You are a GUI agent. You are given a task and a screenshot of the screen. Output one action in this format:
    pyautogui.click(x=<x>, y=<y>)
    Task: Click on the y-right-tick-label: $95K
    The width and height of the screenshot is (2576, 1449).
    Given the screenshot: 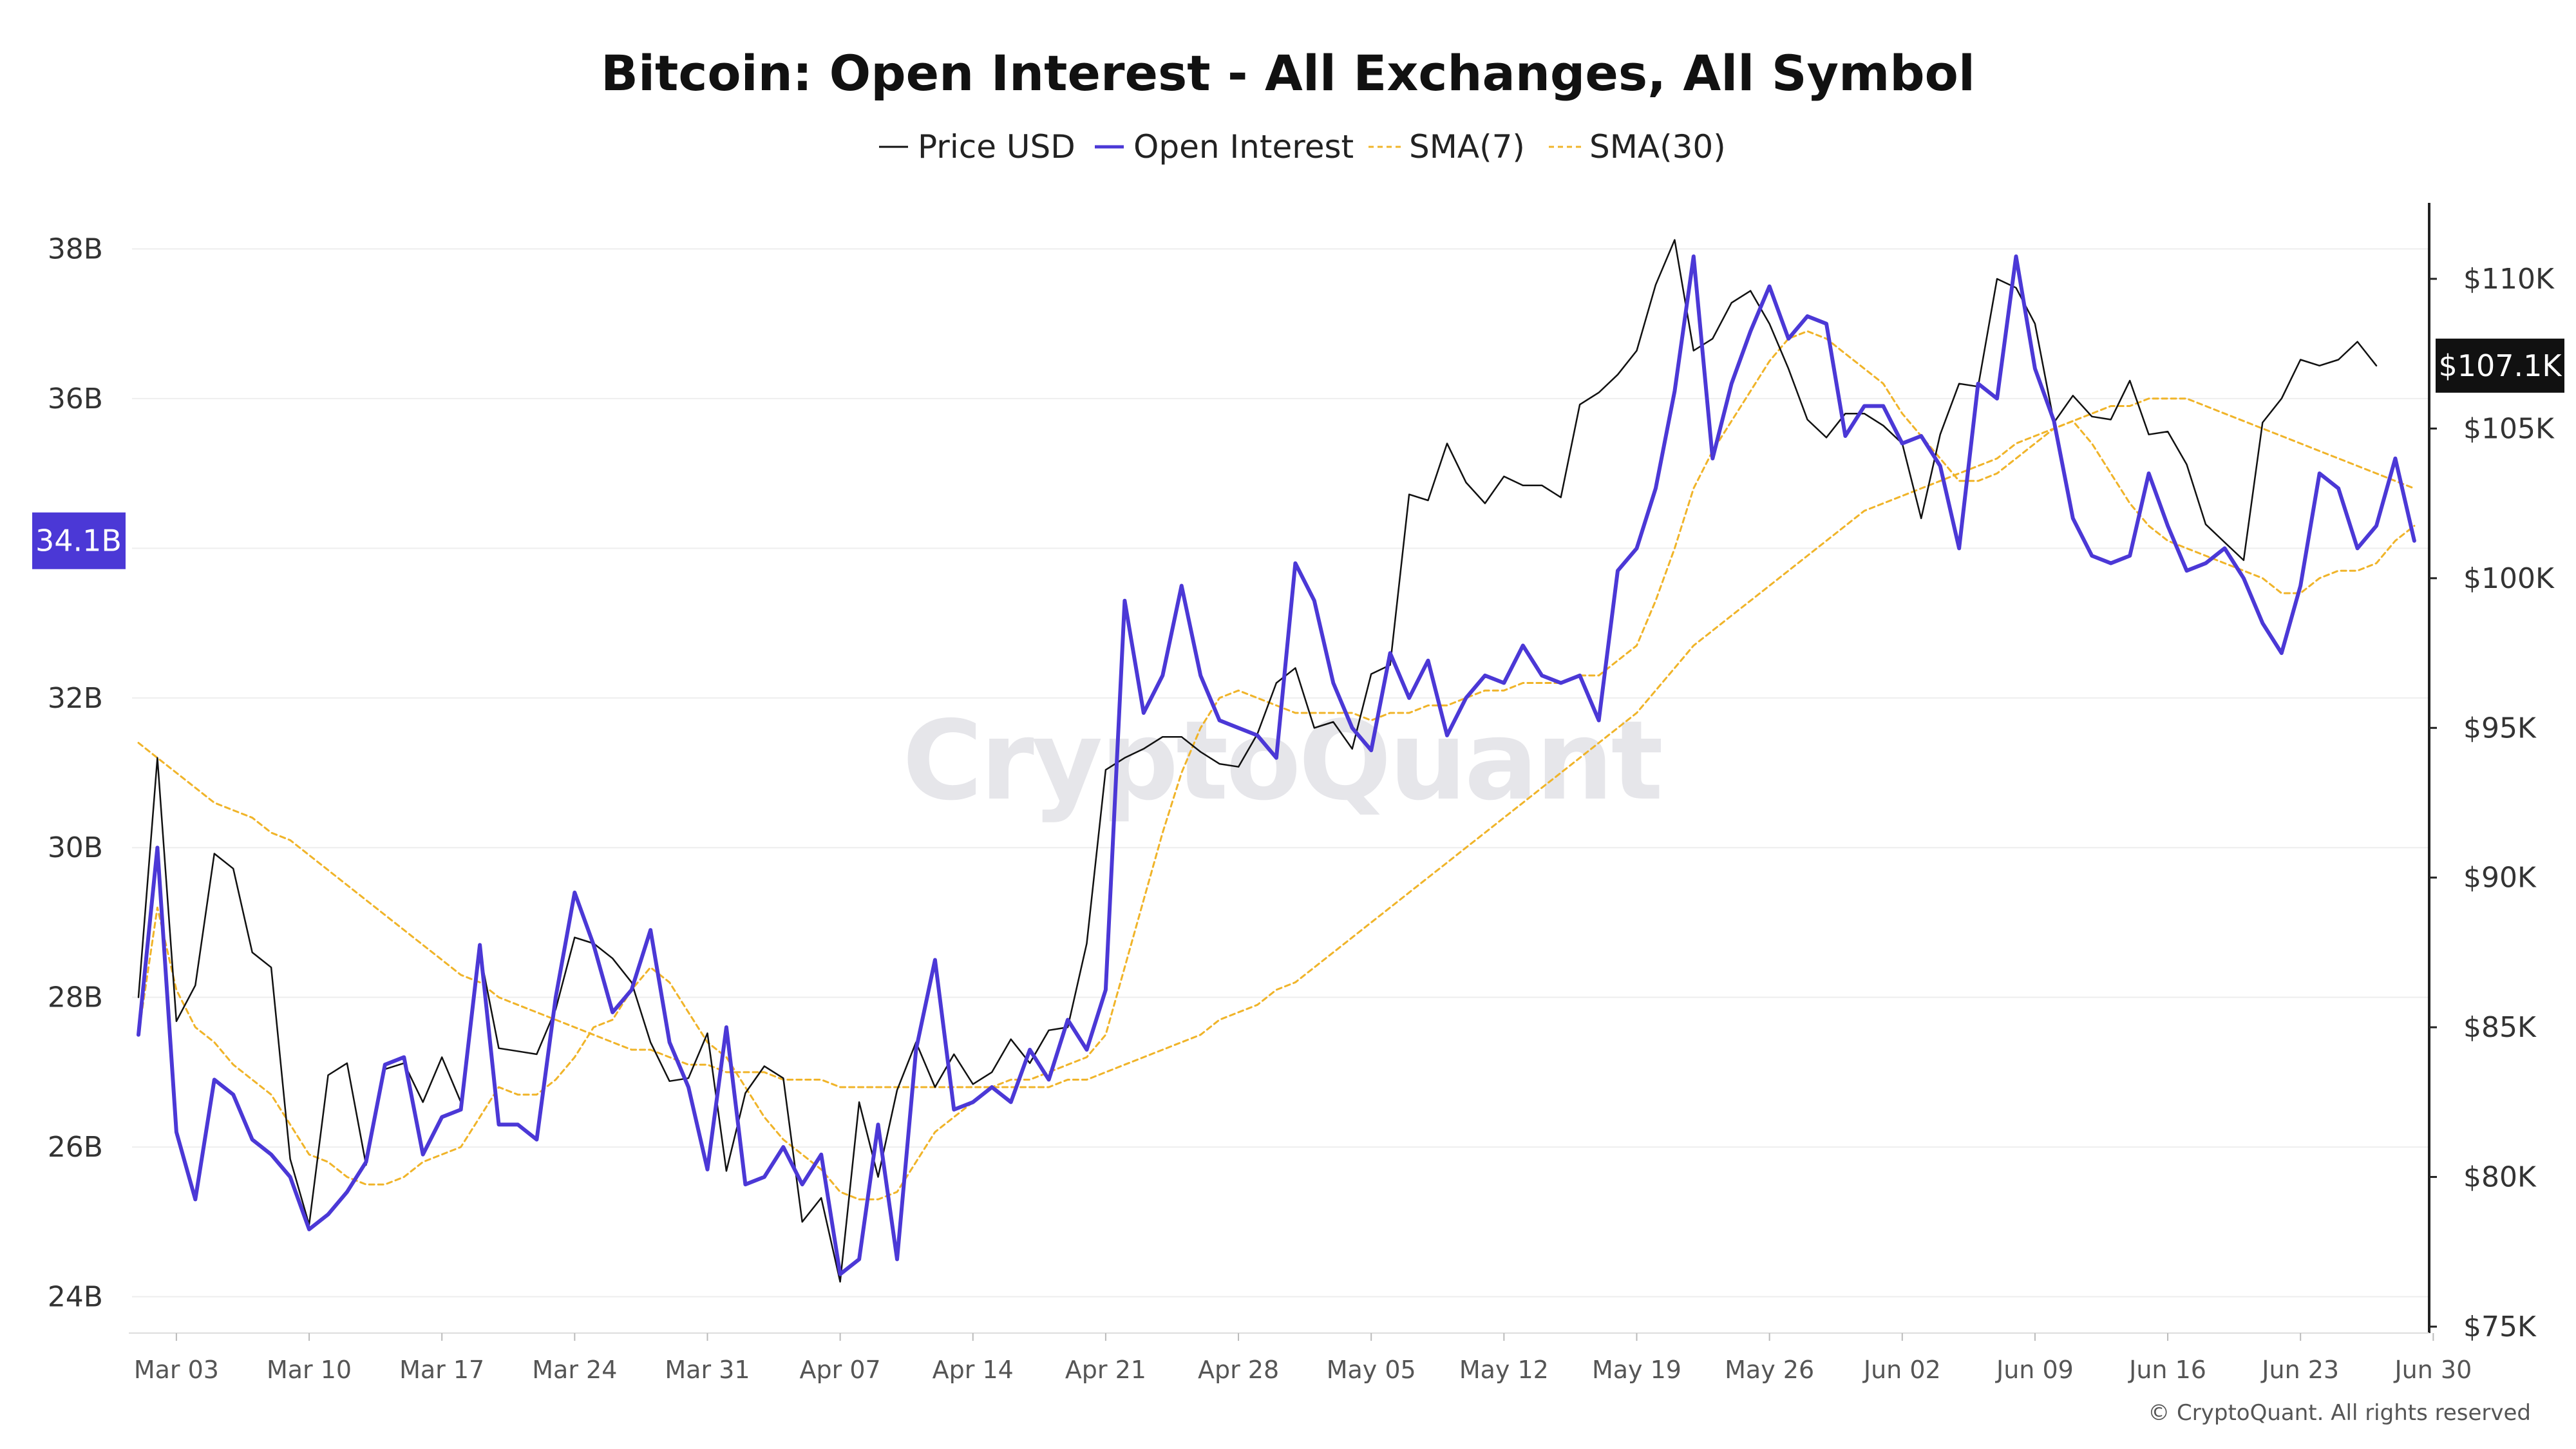 What is the action you would take?
    pyautogui.click(x=2500, y=728)
    